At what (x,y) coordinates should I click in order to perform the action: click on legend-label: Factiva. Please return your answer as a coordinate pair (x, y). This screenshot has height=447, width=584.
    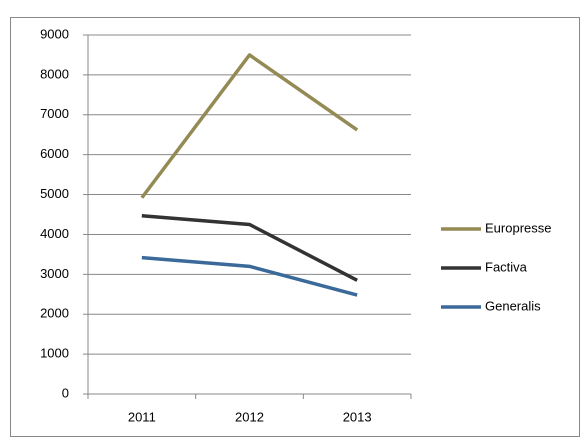
    Looking at the image, I should click on (506, 266).